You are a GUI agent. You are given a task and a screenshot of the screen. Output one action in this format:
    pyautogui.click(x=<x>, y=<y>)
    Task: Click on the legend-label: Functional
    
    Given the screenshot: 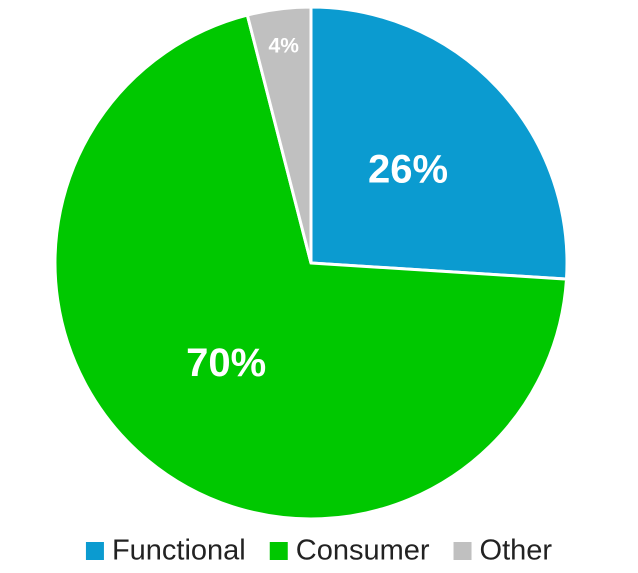 What is the action you would take?
    pyautogui.click(x=179, y=551)
    